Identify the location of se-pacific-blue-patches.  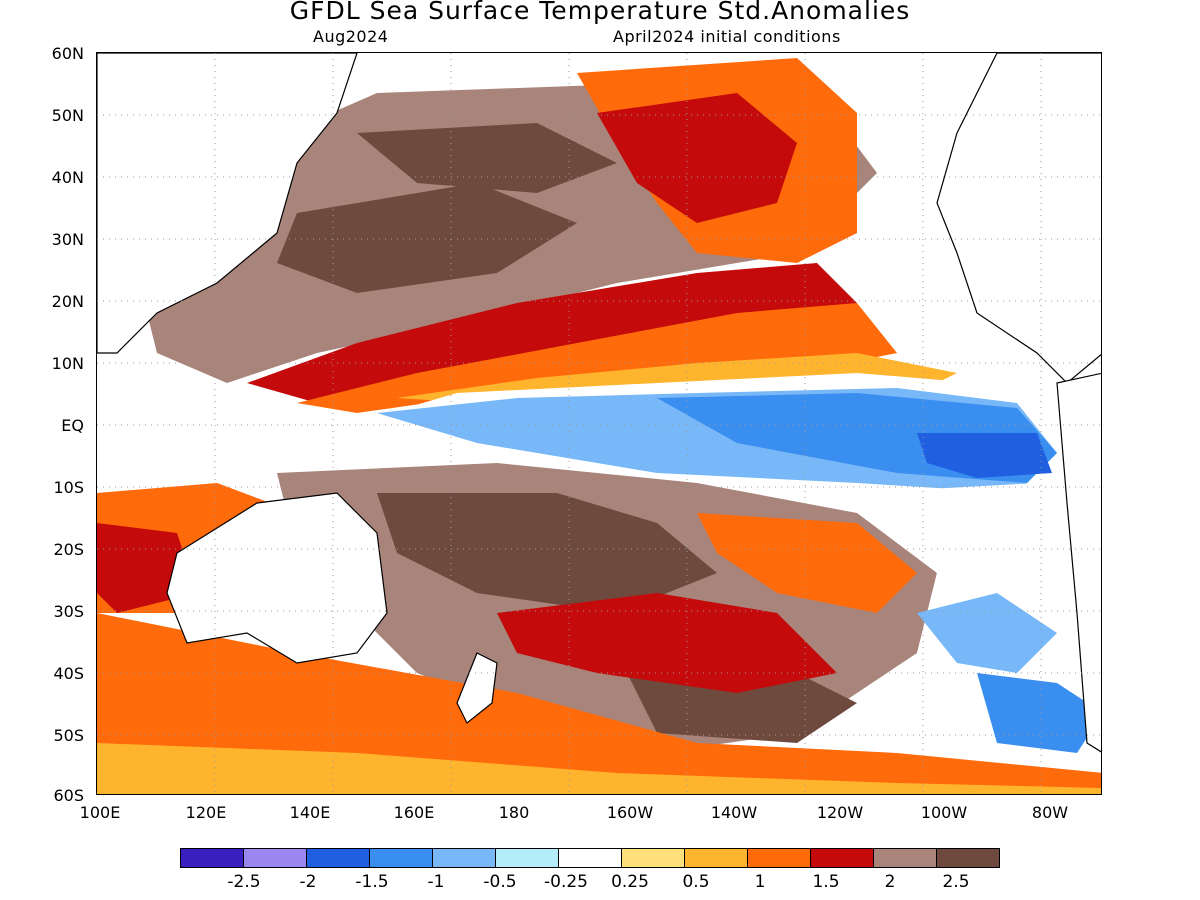
(987, 633).